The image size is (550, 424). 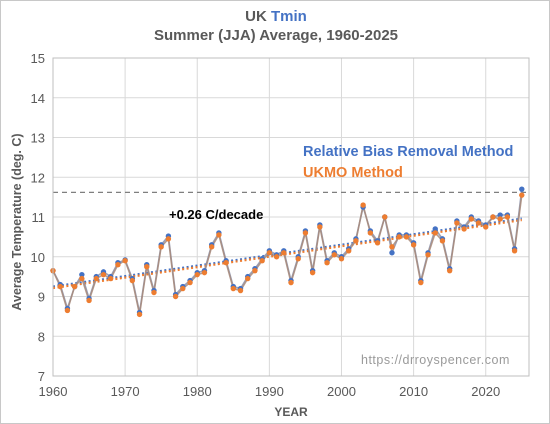 What do you see at coordinates (216, 214) in the screenshot?
I see `trend-annotation: +0.26 C/decade` at bounding box center [216, 214].